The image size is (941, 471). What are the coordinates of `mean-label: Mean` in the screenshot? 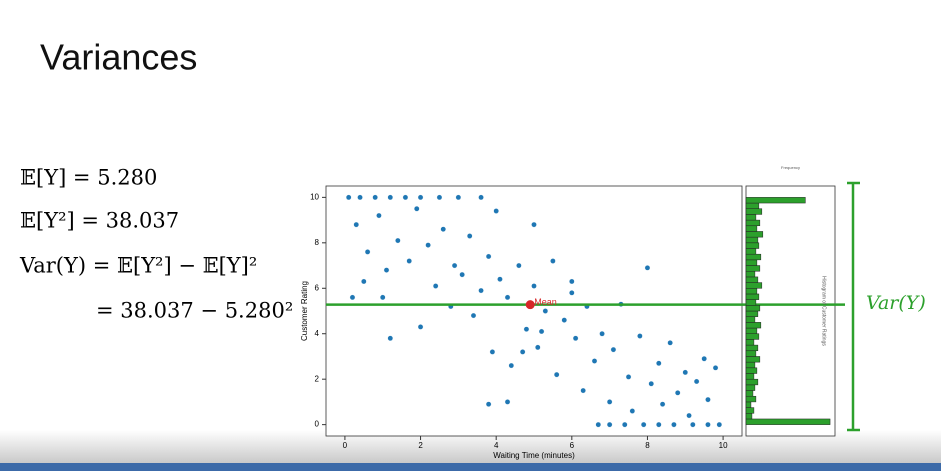 It's located at (545, 302).